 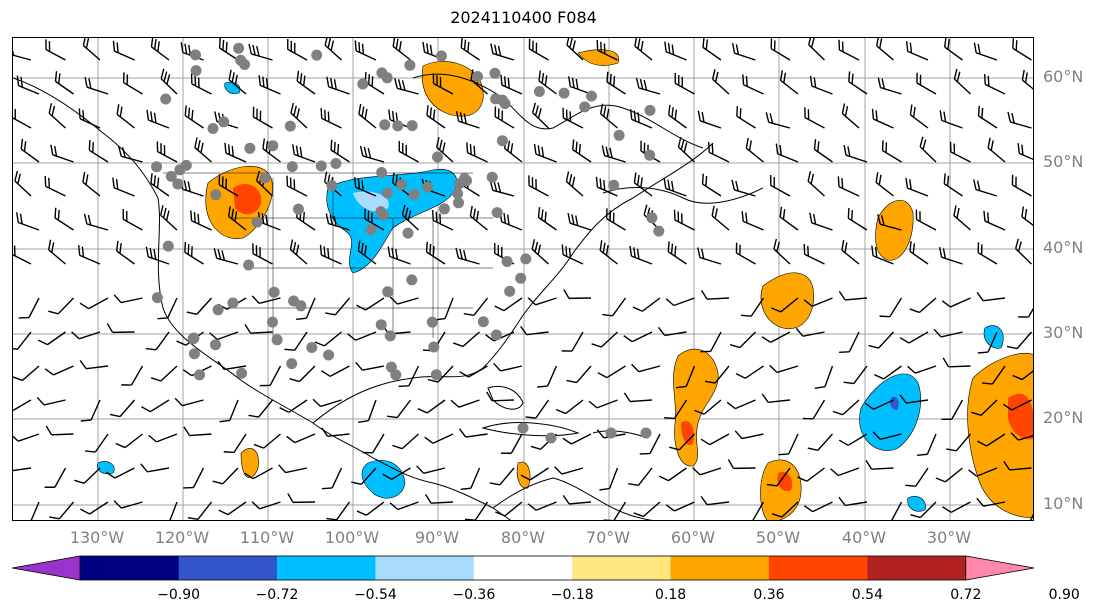 I want to click on contour-negative, so click(x=106, y=468).